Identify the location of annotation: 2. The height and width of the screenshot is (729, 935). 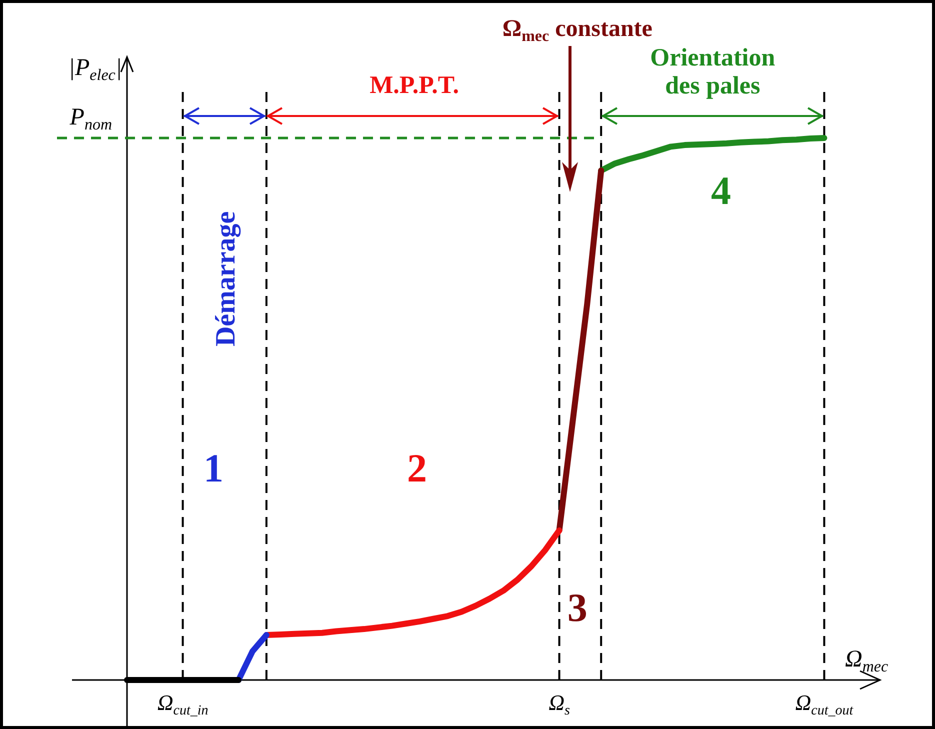
(417, 468).